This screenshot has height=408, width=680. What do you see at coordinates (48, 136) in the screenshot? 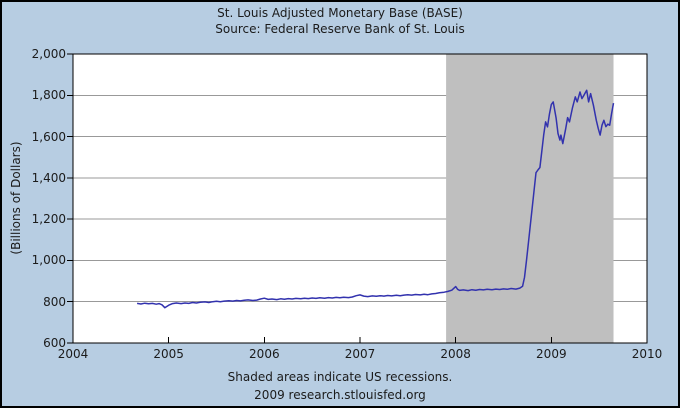
I see `y-tick-label: 1,600` at bounding box center [48, 136].